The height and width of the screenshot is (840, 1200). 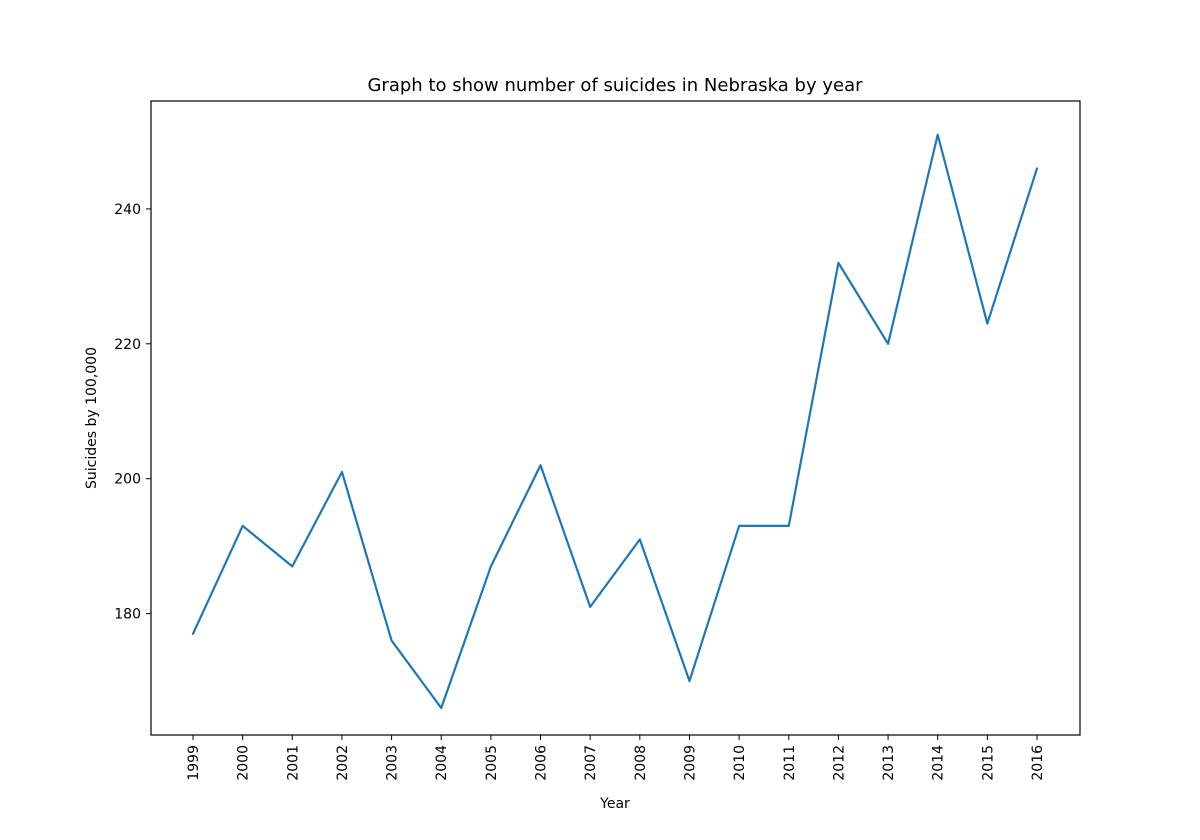 I want to click on y-tick-label: 220, so click(x=127, y=345).